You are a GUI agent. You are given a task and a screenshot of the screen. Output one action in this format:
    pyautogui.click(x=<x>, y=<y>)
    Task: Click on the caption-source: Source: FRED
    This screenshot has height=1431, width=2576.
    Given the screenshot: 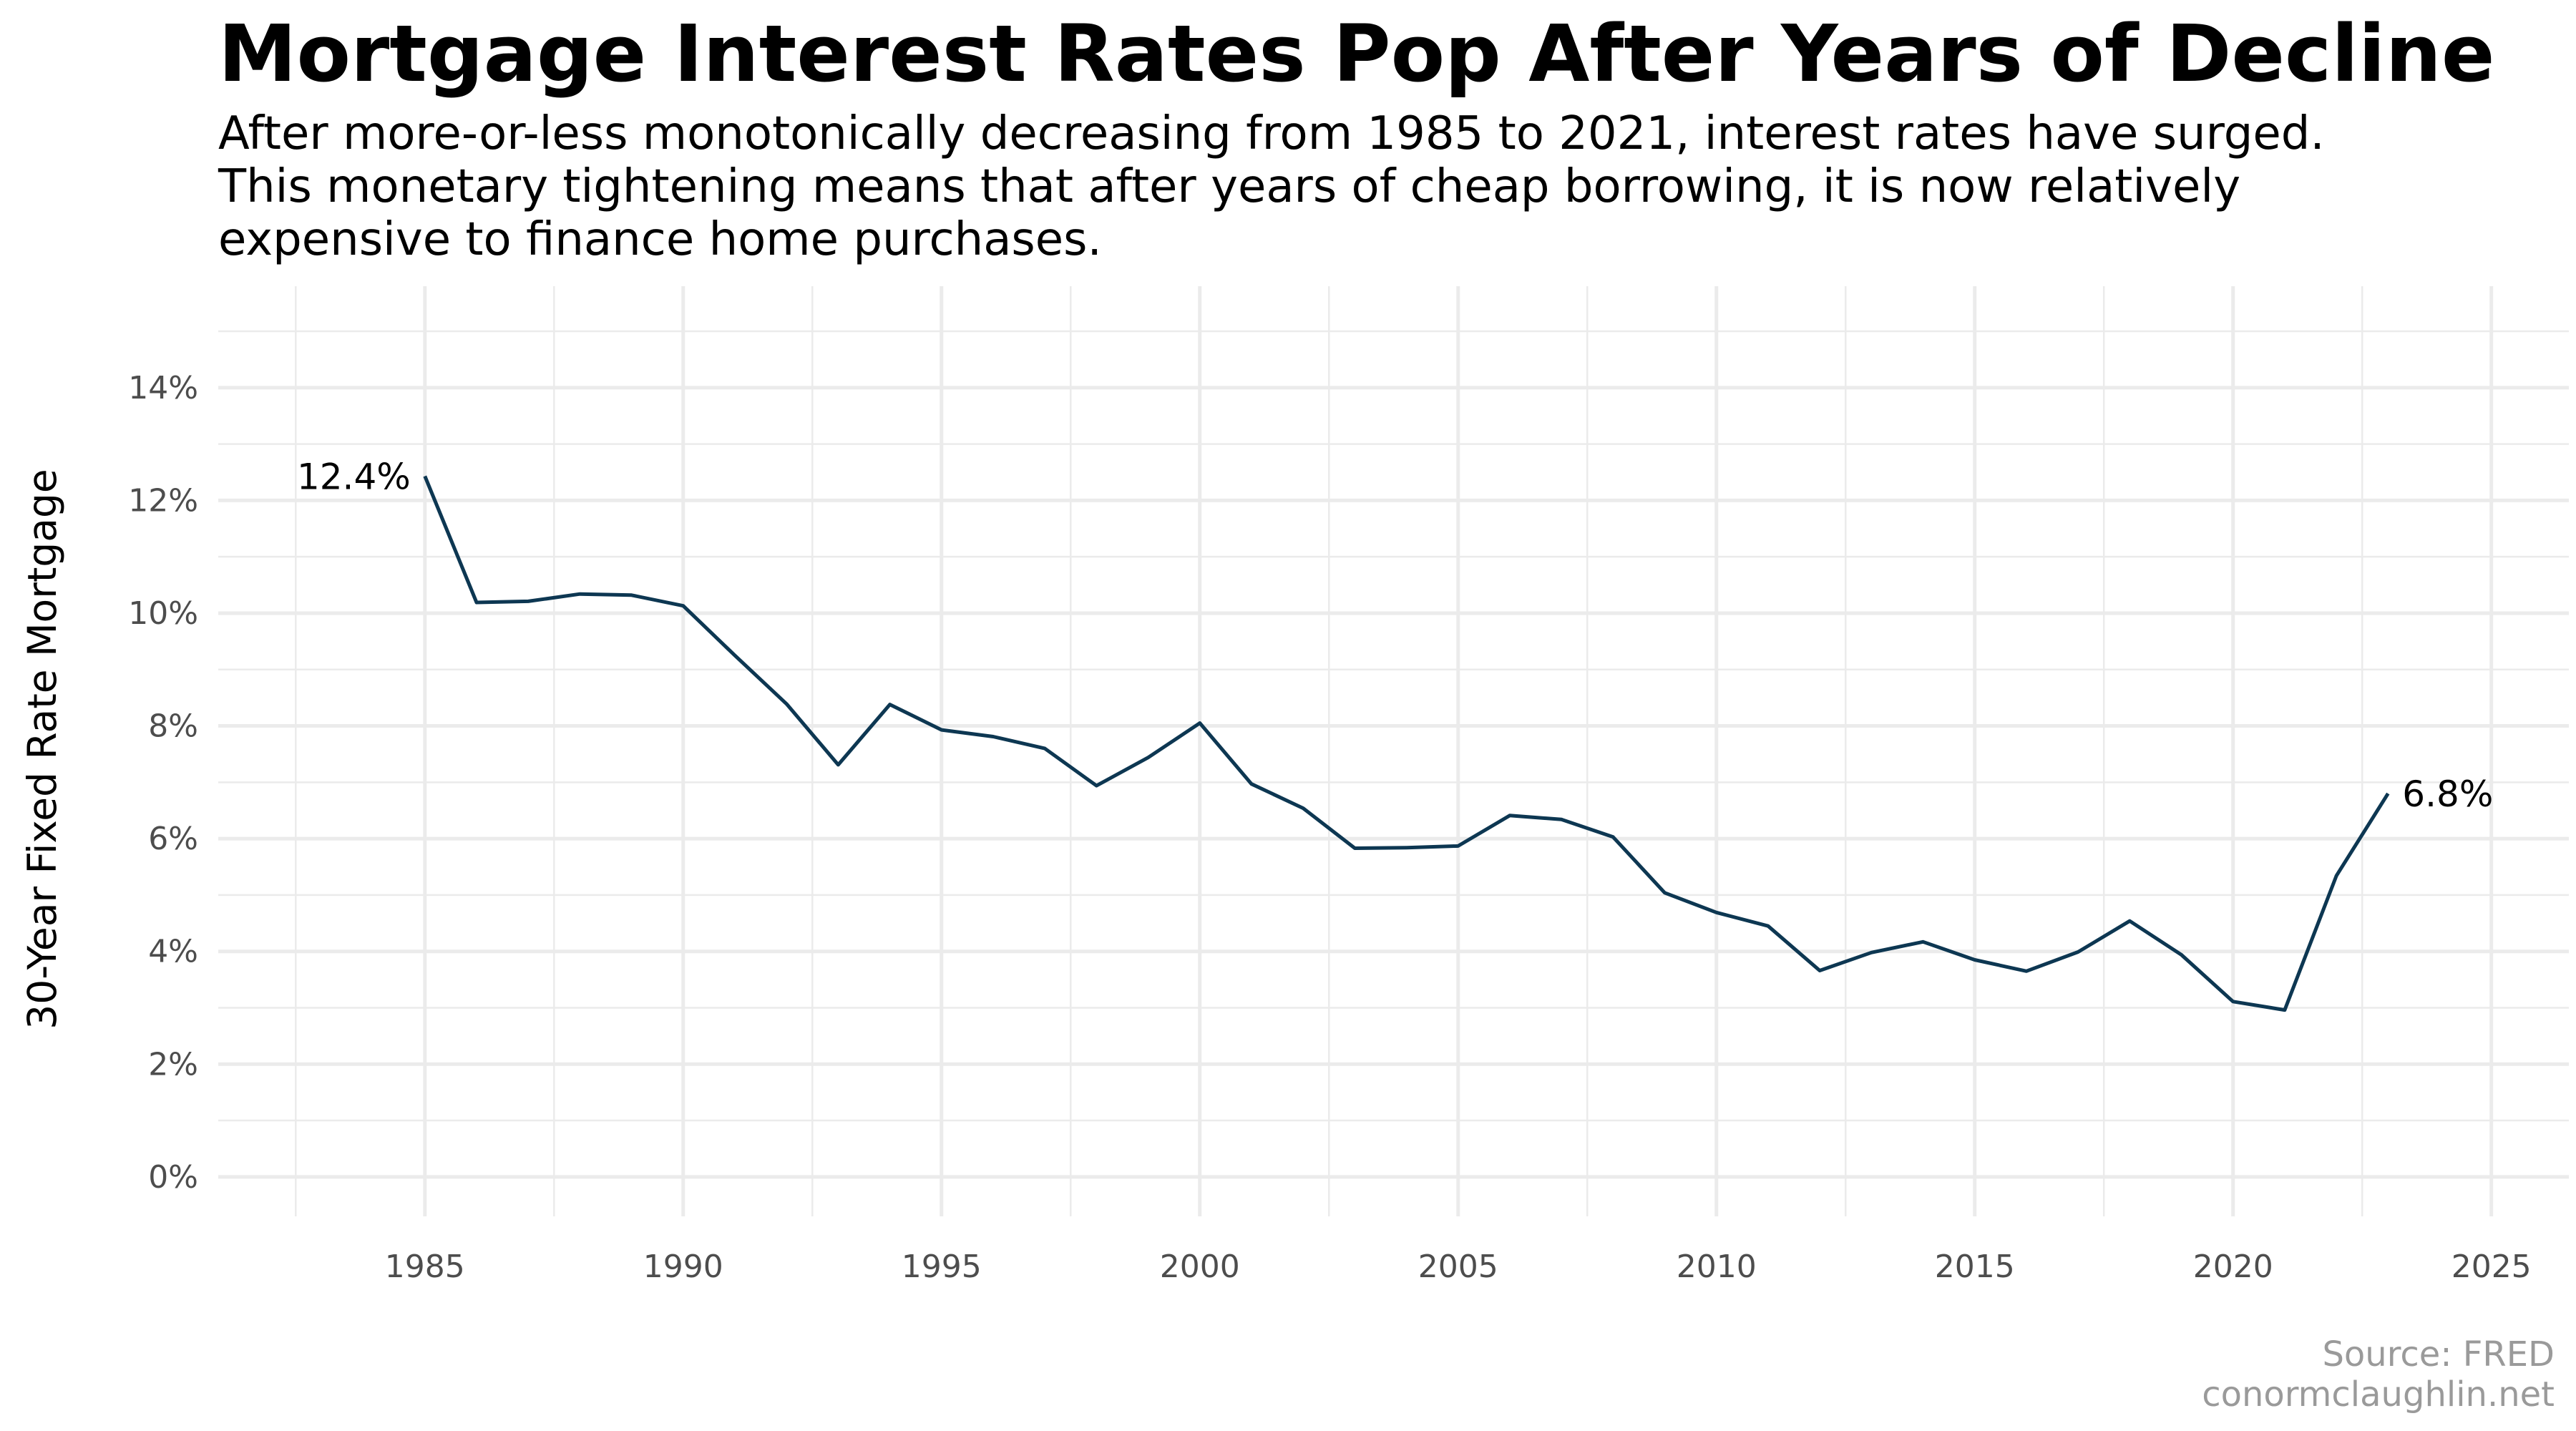 What is the action you would take?
    pyautogui.click(x=2438, y=1354)
    